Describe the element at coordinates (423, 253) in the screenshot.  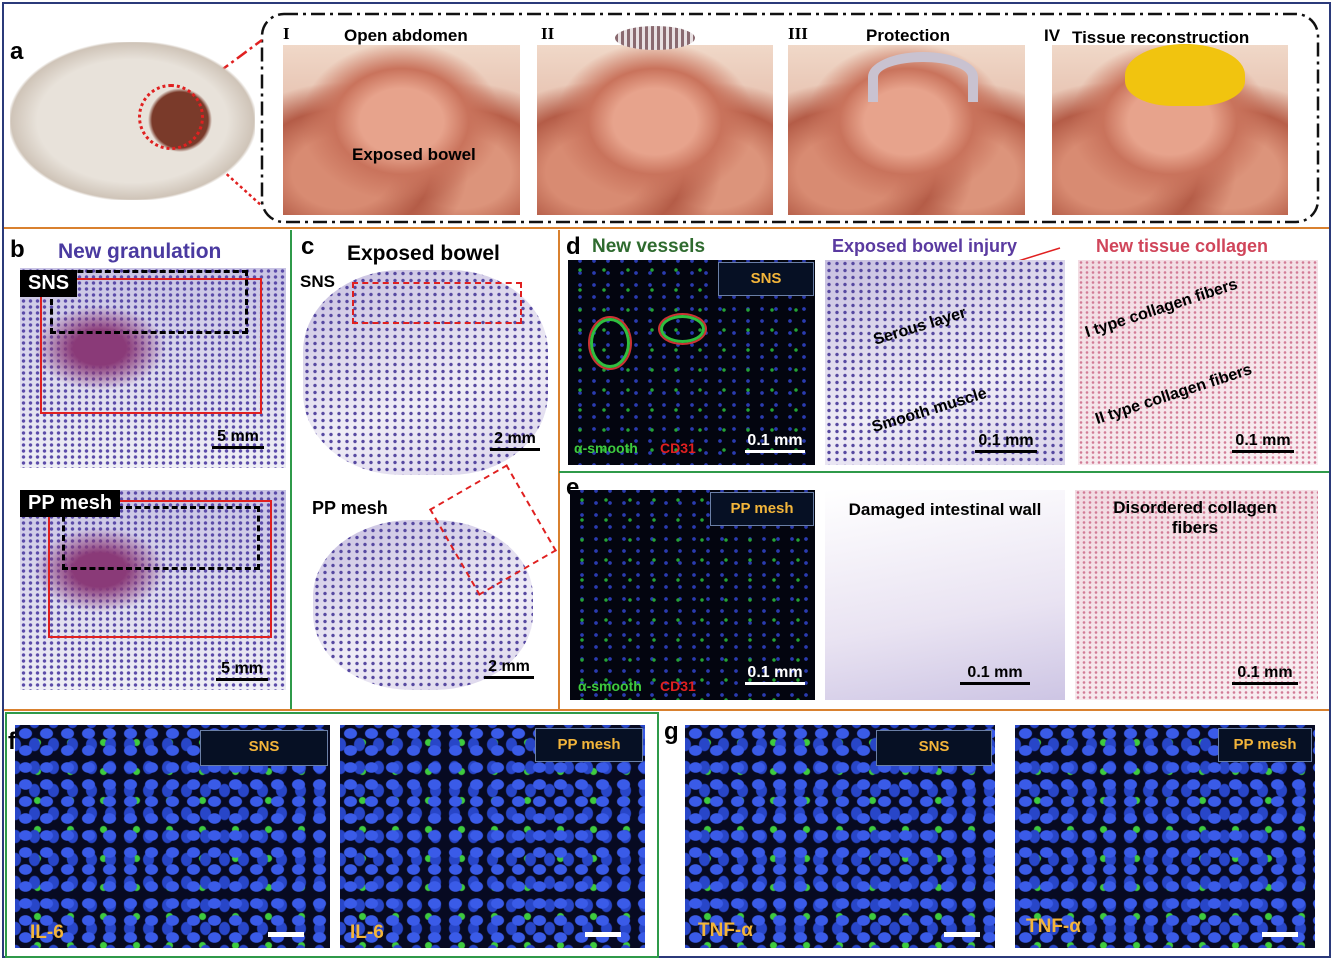
I see `panel-title: Exposed bowel` at that location.